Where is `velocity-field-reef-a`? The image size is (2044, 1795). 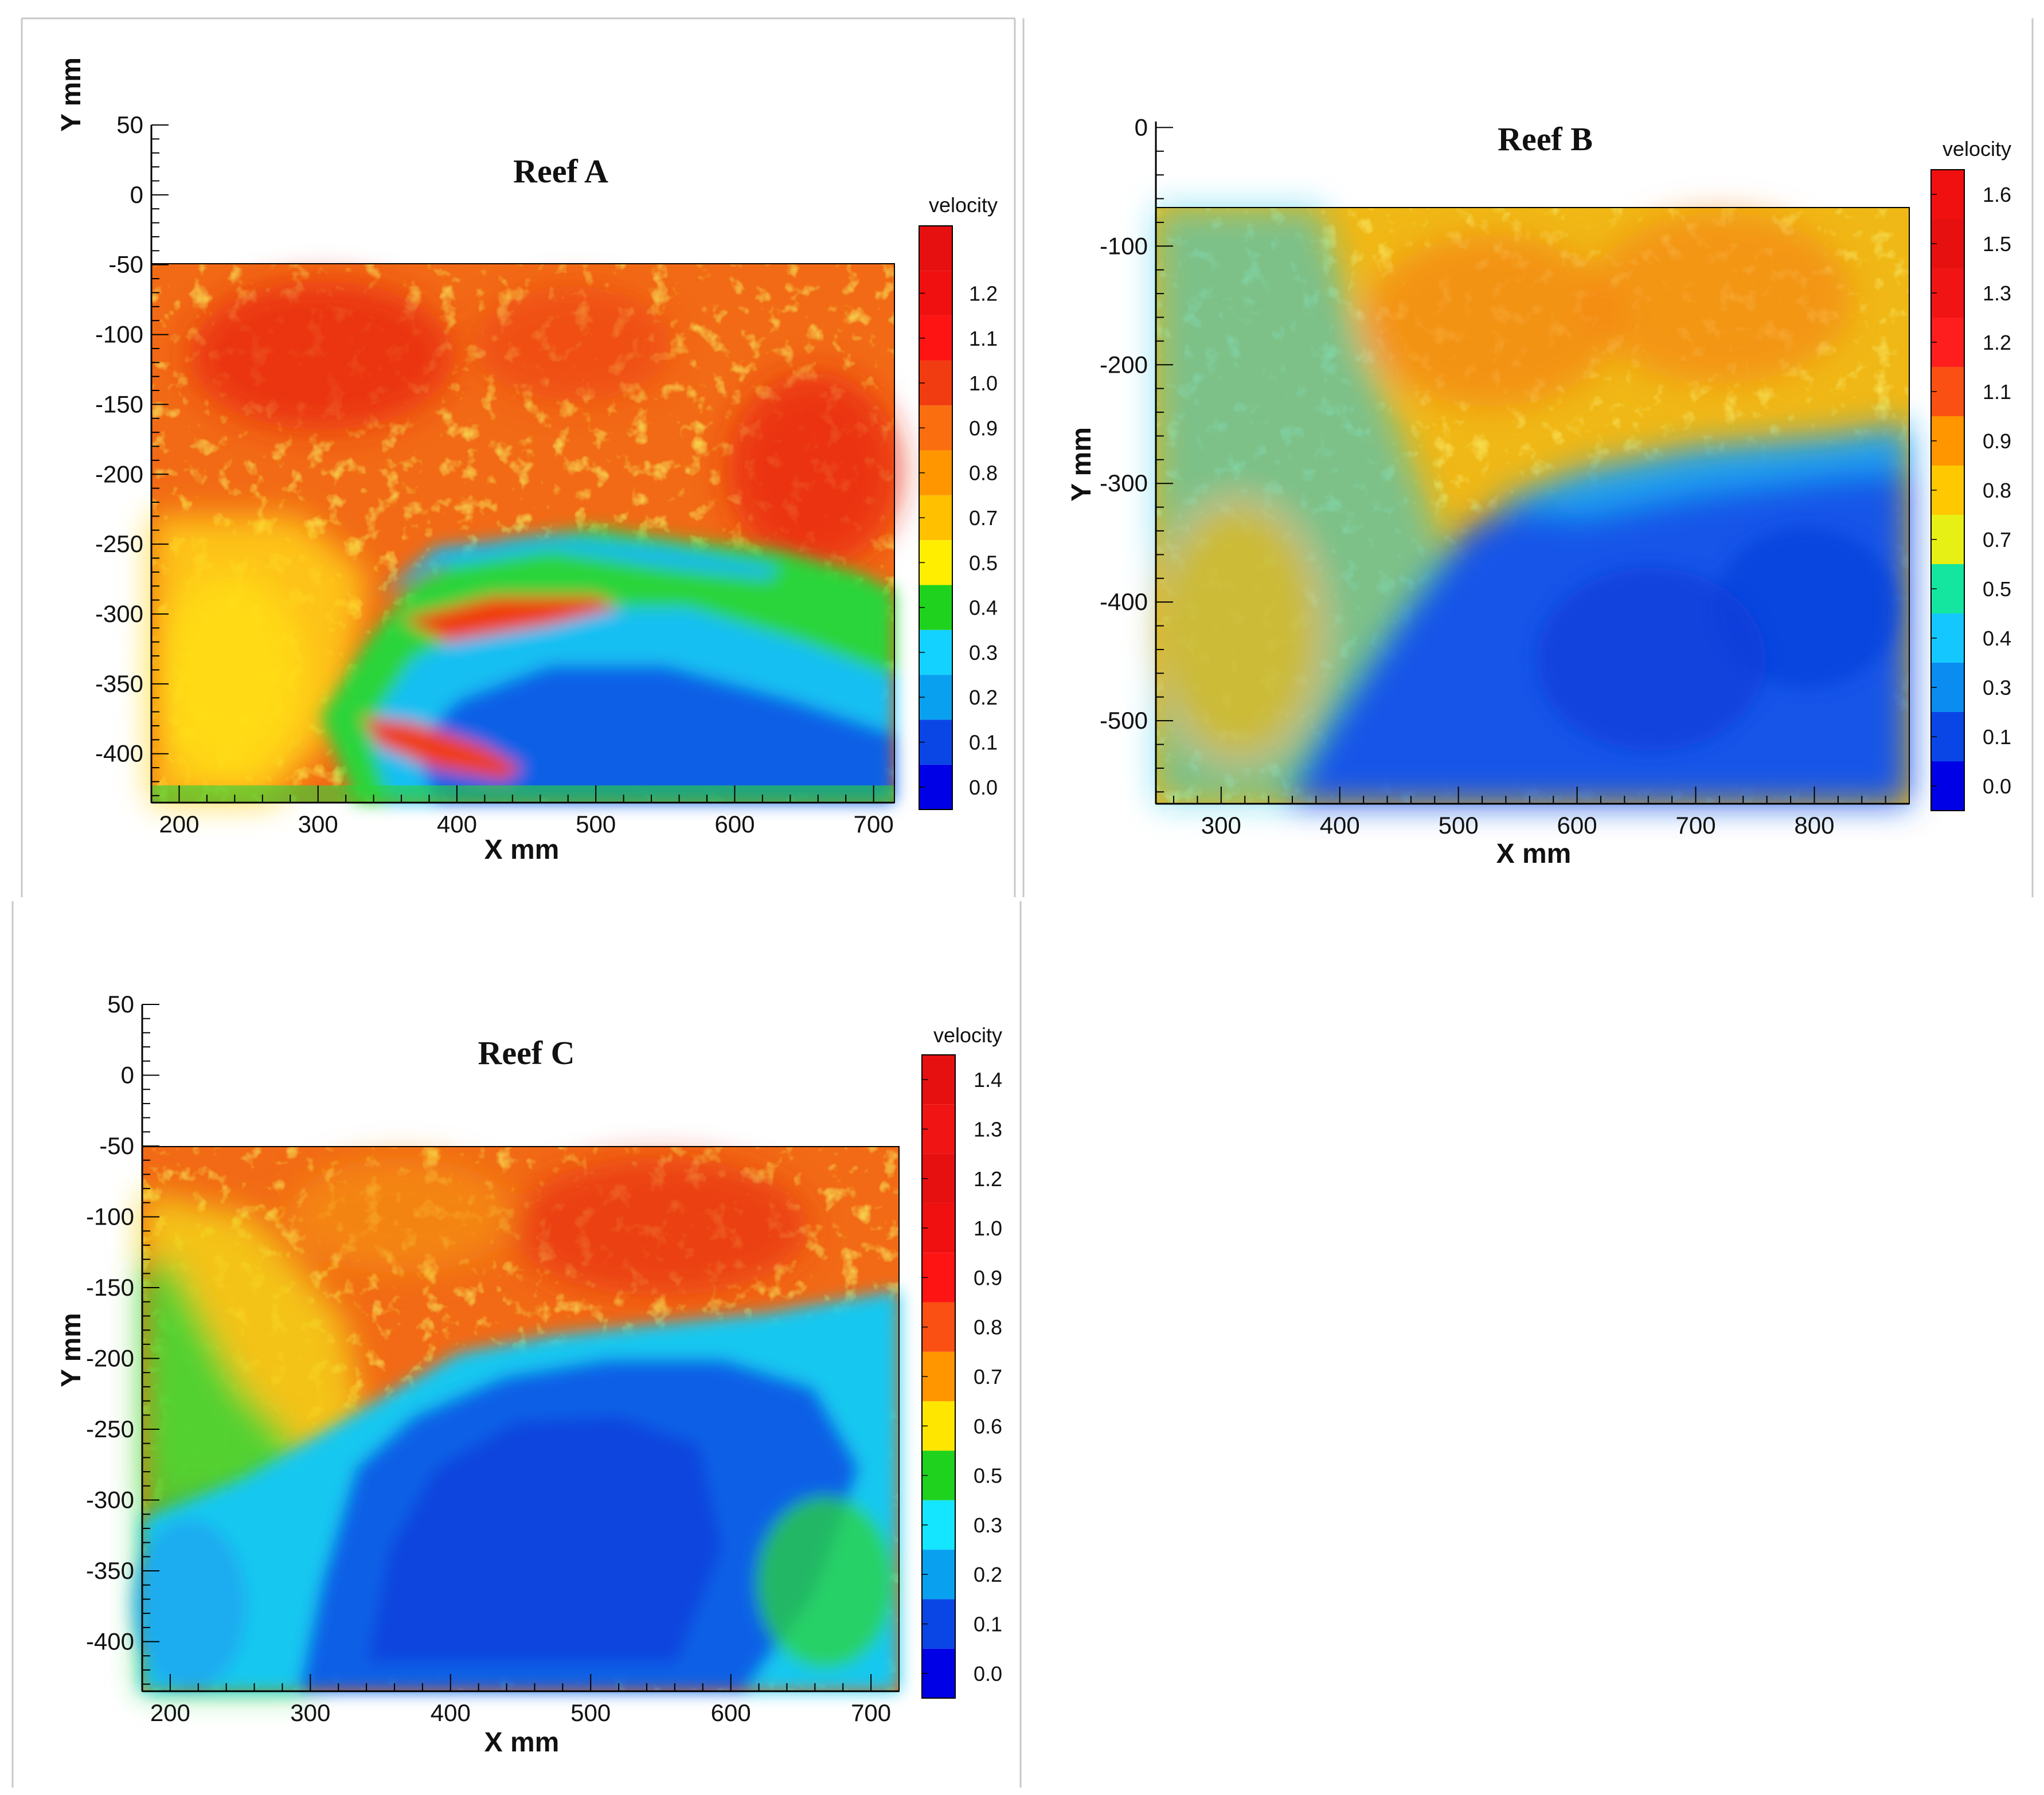 velocity-field-reef-a is located at coordinates (525, 533).